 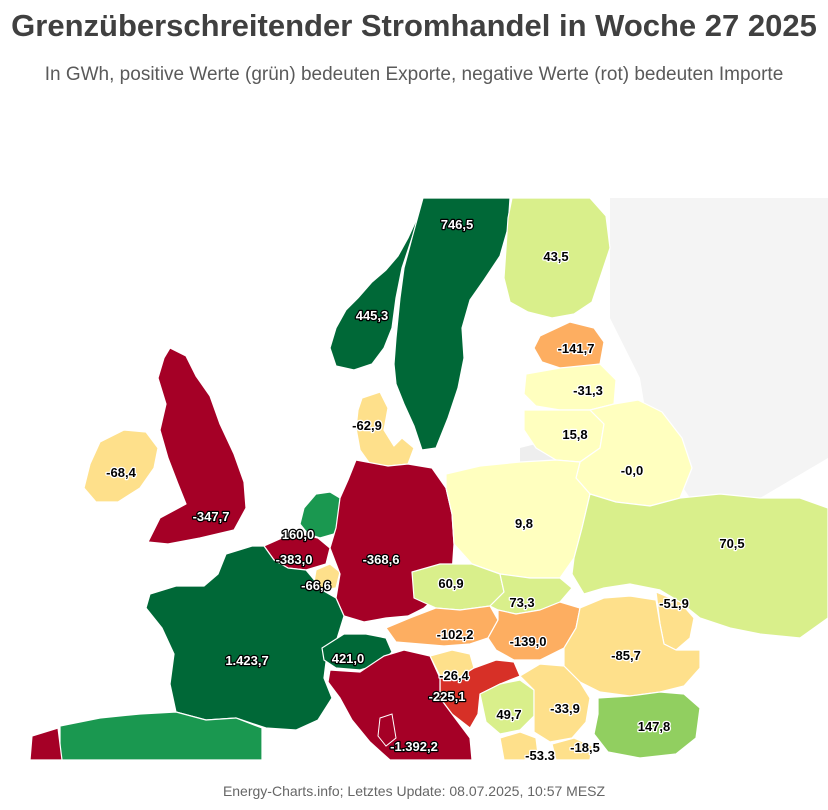 I want to click on label-montenegro: -53,3, so click(x=540, y=754).